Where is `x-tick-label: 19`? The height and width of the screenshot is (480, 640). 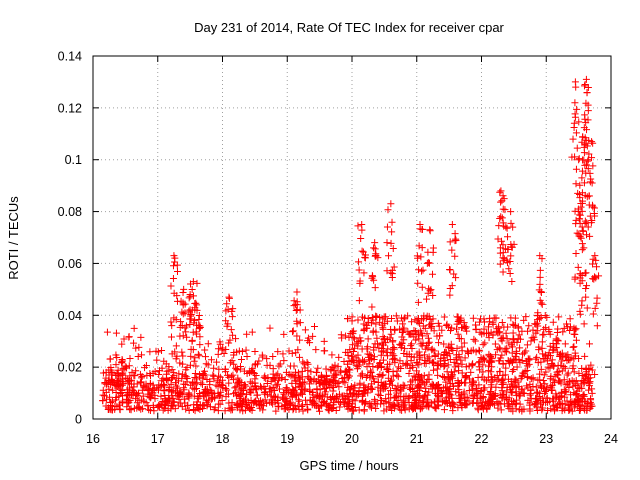
x-tick-label: 19 is located at coordinates (287, 439).